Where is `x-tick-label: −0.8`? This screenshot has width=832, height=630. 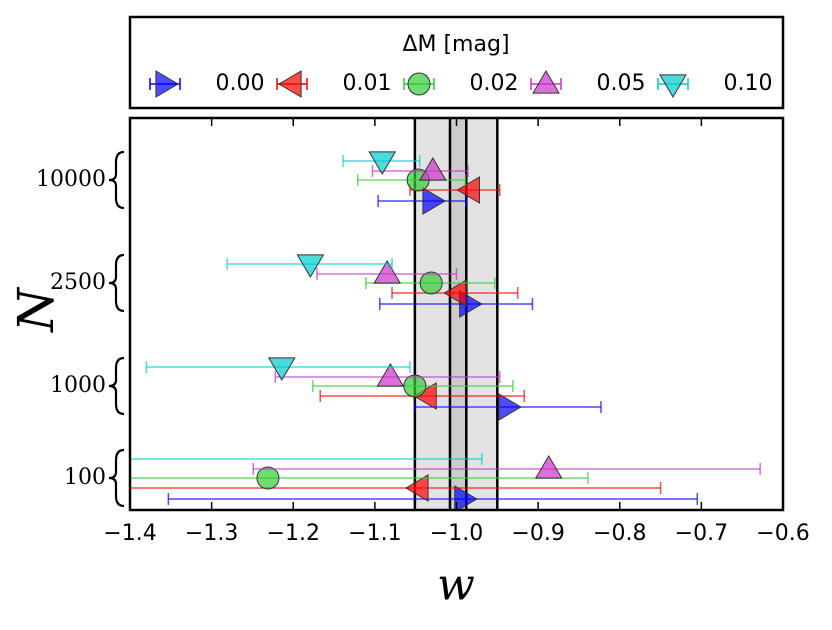 x-tick-label: −0.8 is located at coordinates (619, 533).